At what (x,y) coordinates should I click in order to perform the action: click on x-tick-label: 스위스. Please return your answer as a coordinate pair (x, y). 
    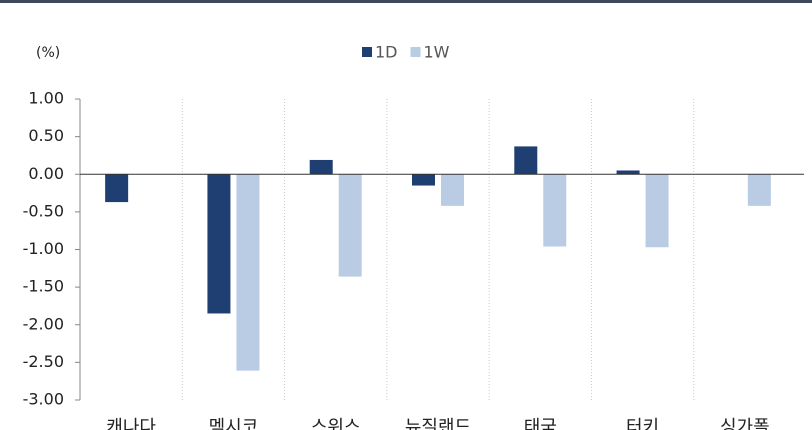
    Looking at the image, I should click on (336, 423).